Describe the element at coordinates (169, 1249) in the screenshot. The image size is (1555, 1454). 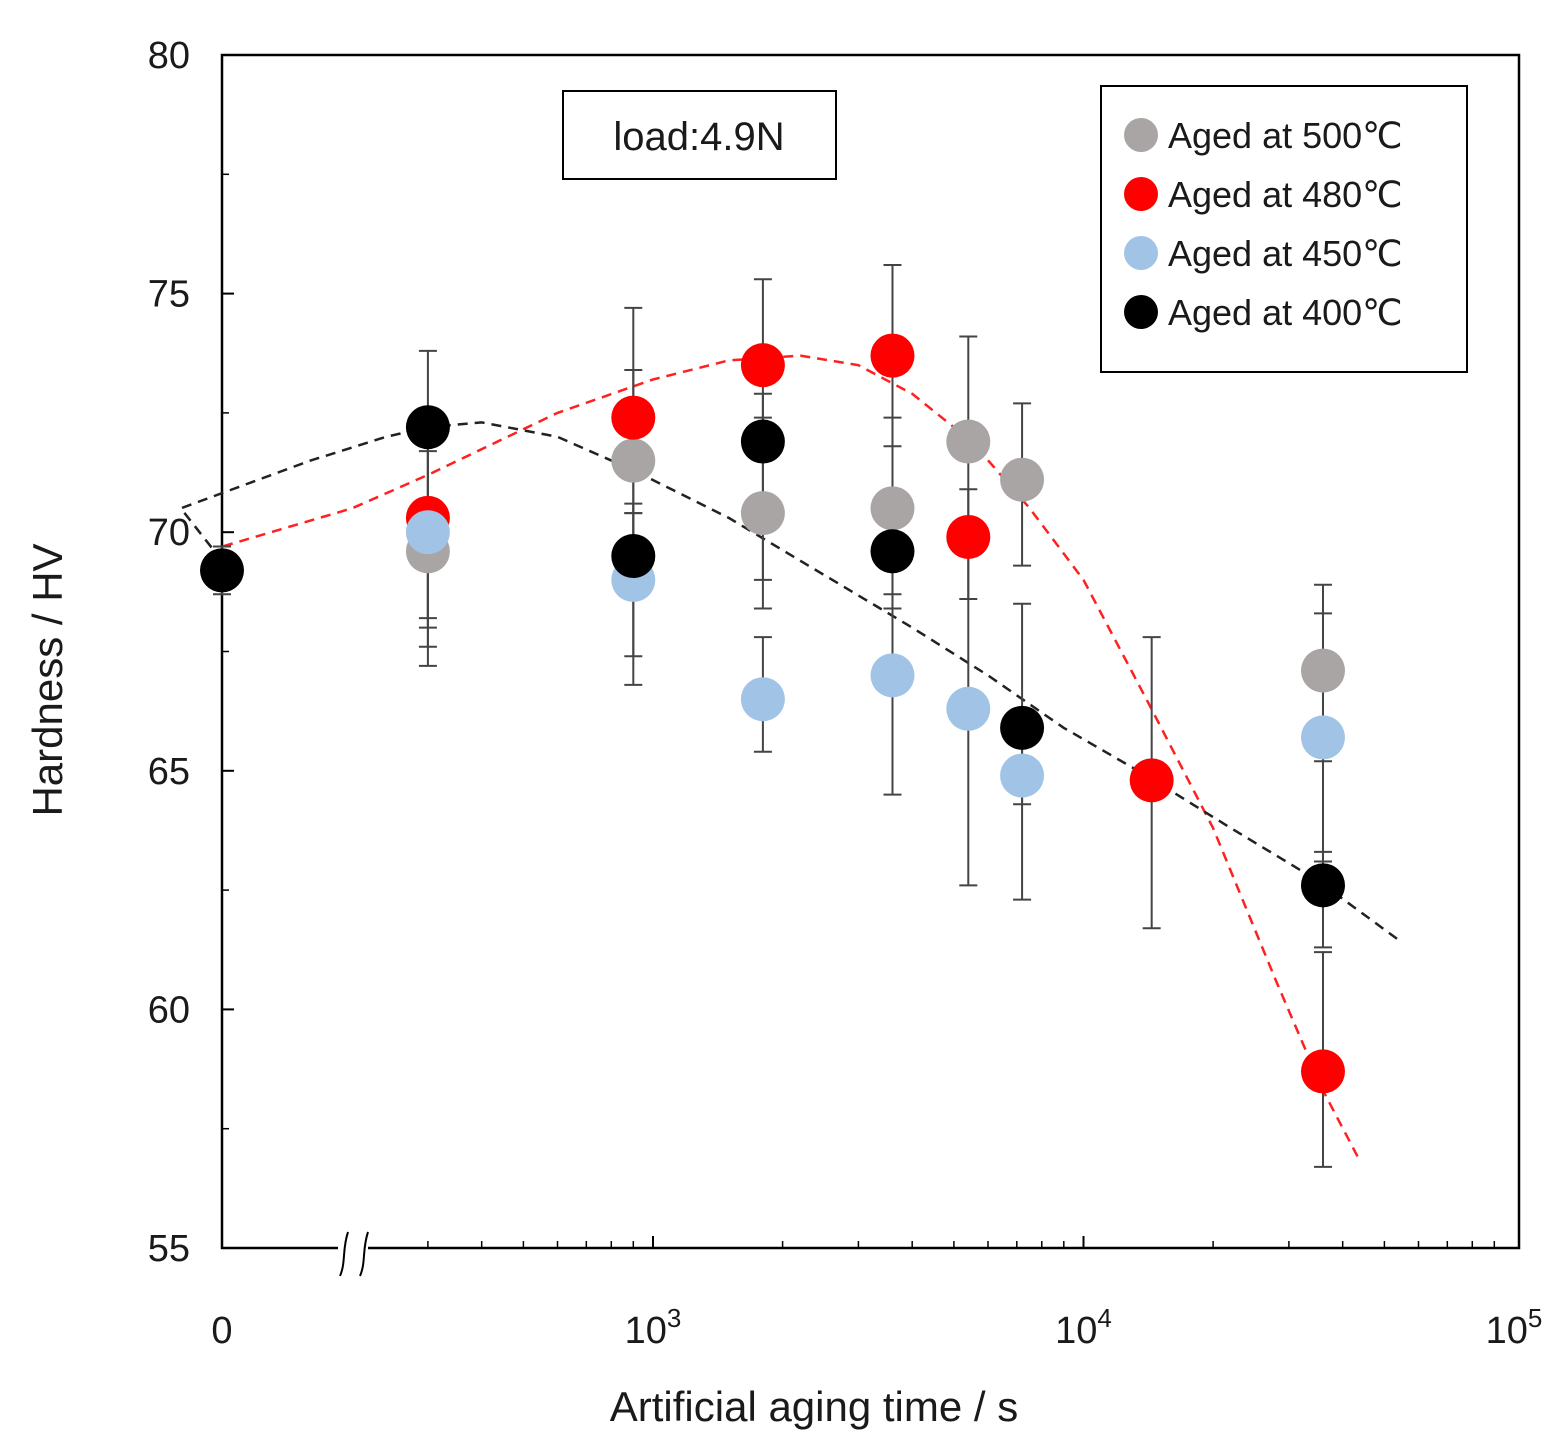
I see `y-tick-label: 55` at that location.